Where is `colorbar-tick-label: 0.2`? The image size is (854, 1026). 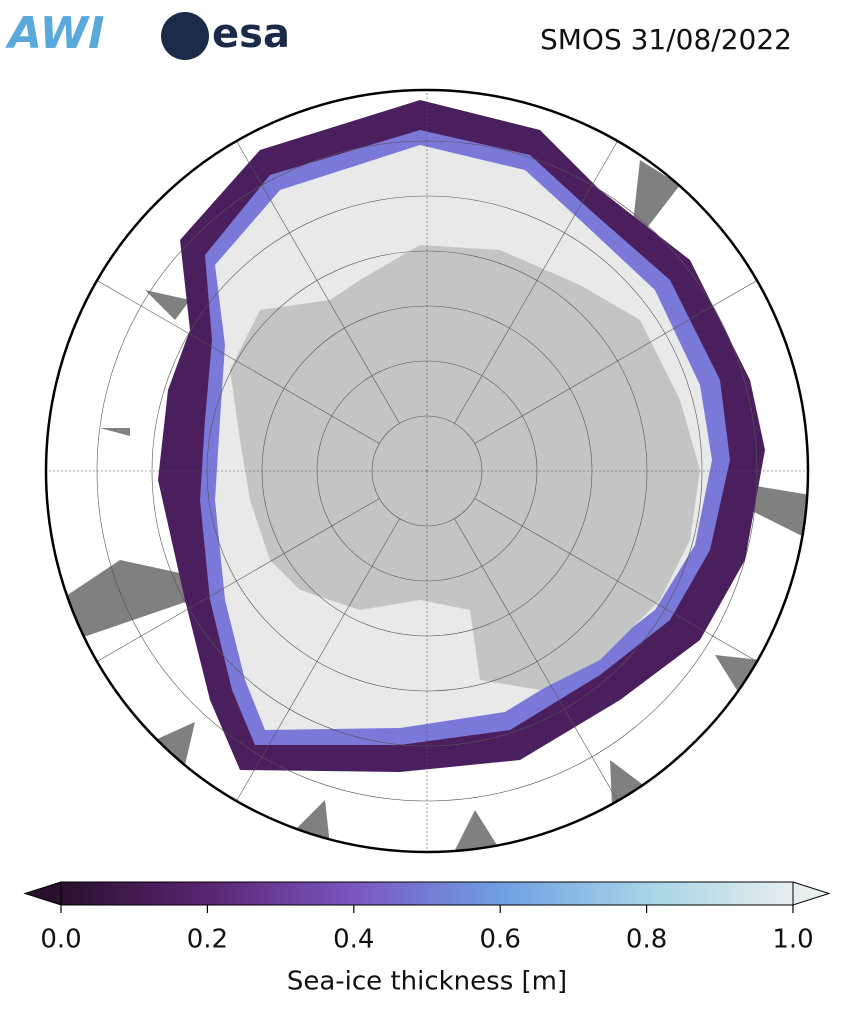 colorbar-tick-label: 0.2 is located at coordinates (207, 940).